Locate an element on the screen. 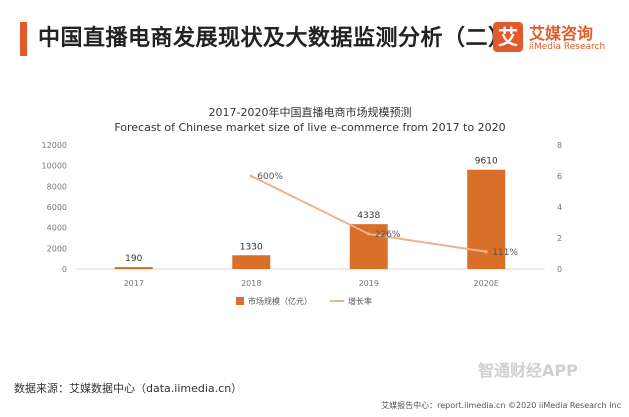  y-tick-label: 12000 is located at coordinates (54, 145).